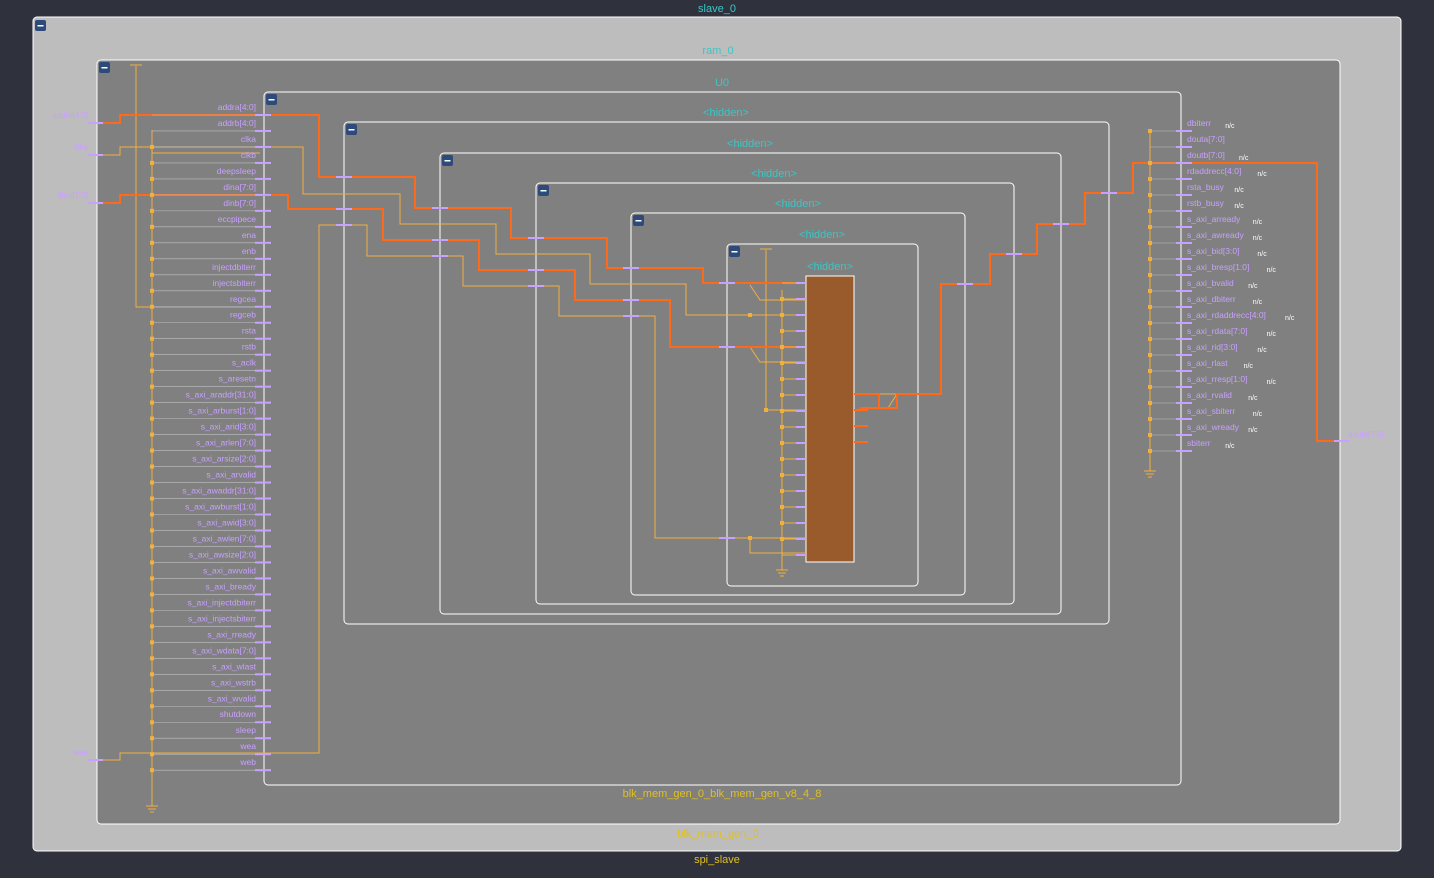  I want to click on u0-pin-injectdbiterr: injectdbiterr, so click(210, 269).